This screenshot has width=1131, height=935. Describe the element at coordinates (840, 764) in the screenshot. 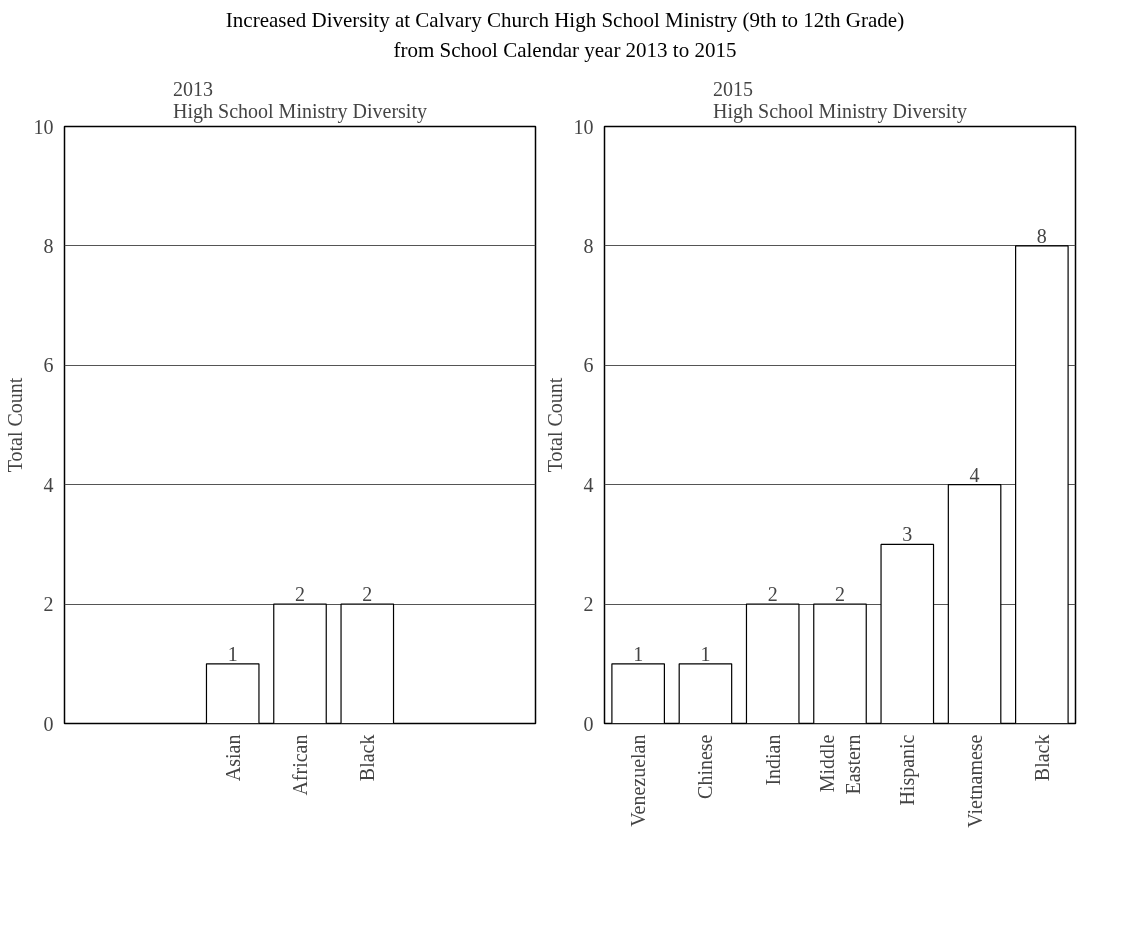

I see `x-tick-label: Middle Eastern` at that location.